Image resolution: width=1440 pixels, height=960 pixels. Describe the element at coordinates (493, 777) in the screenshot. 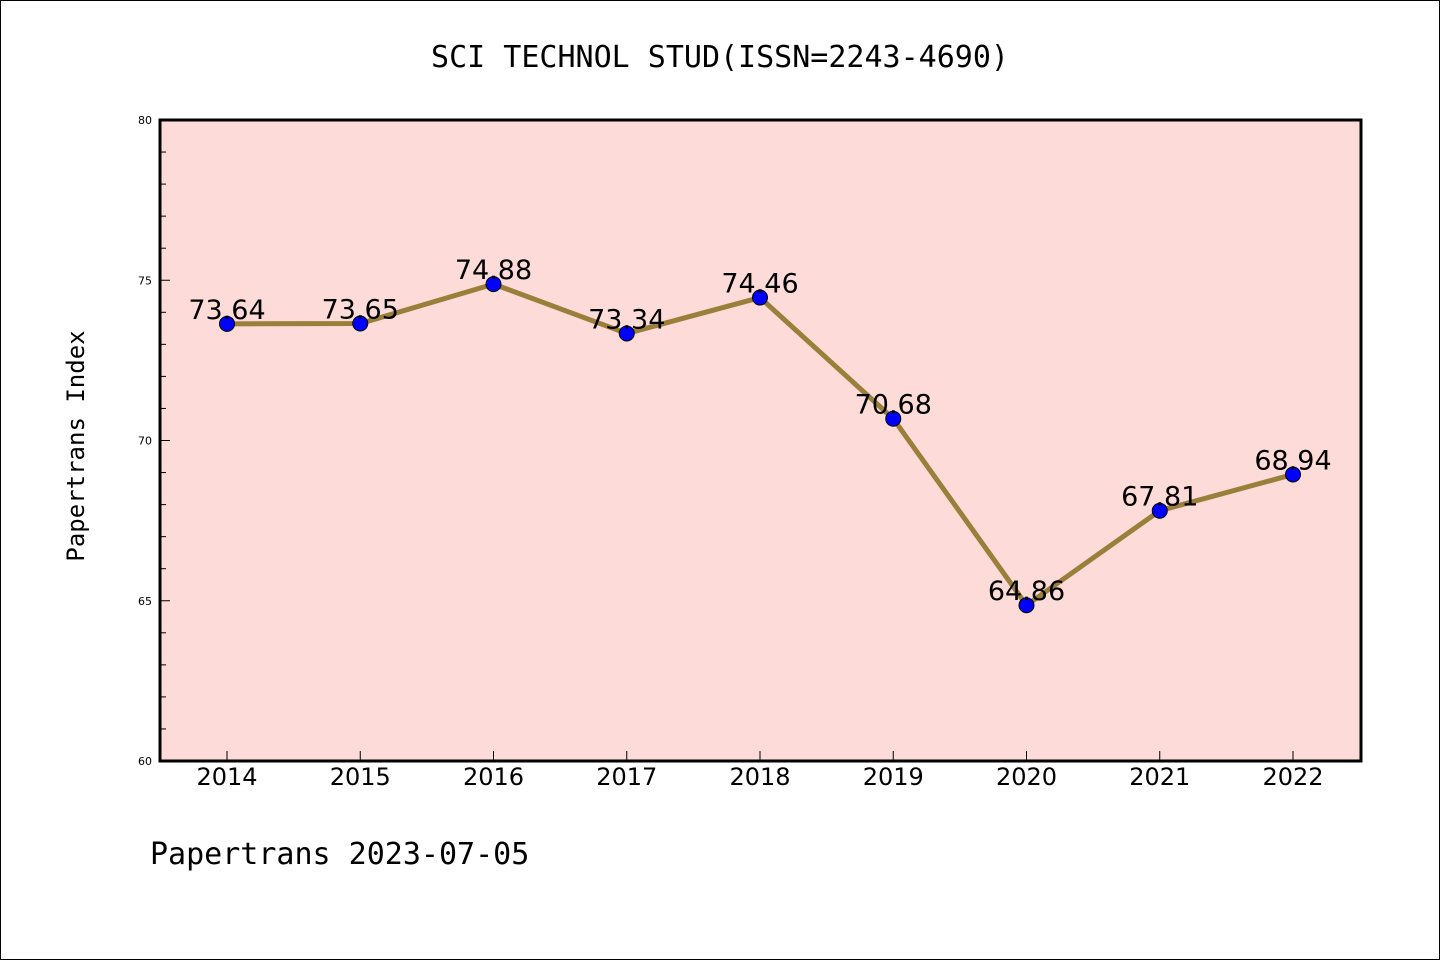

I see `x-tick-label: 2016` at that location.